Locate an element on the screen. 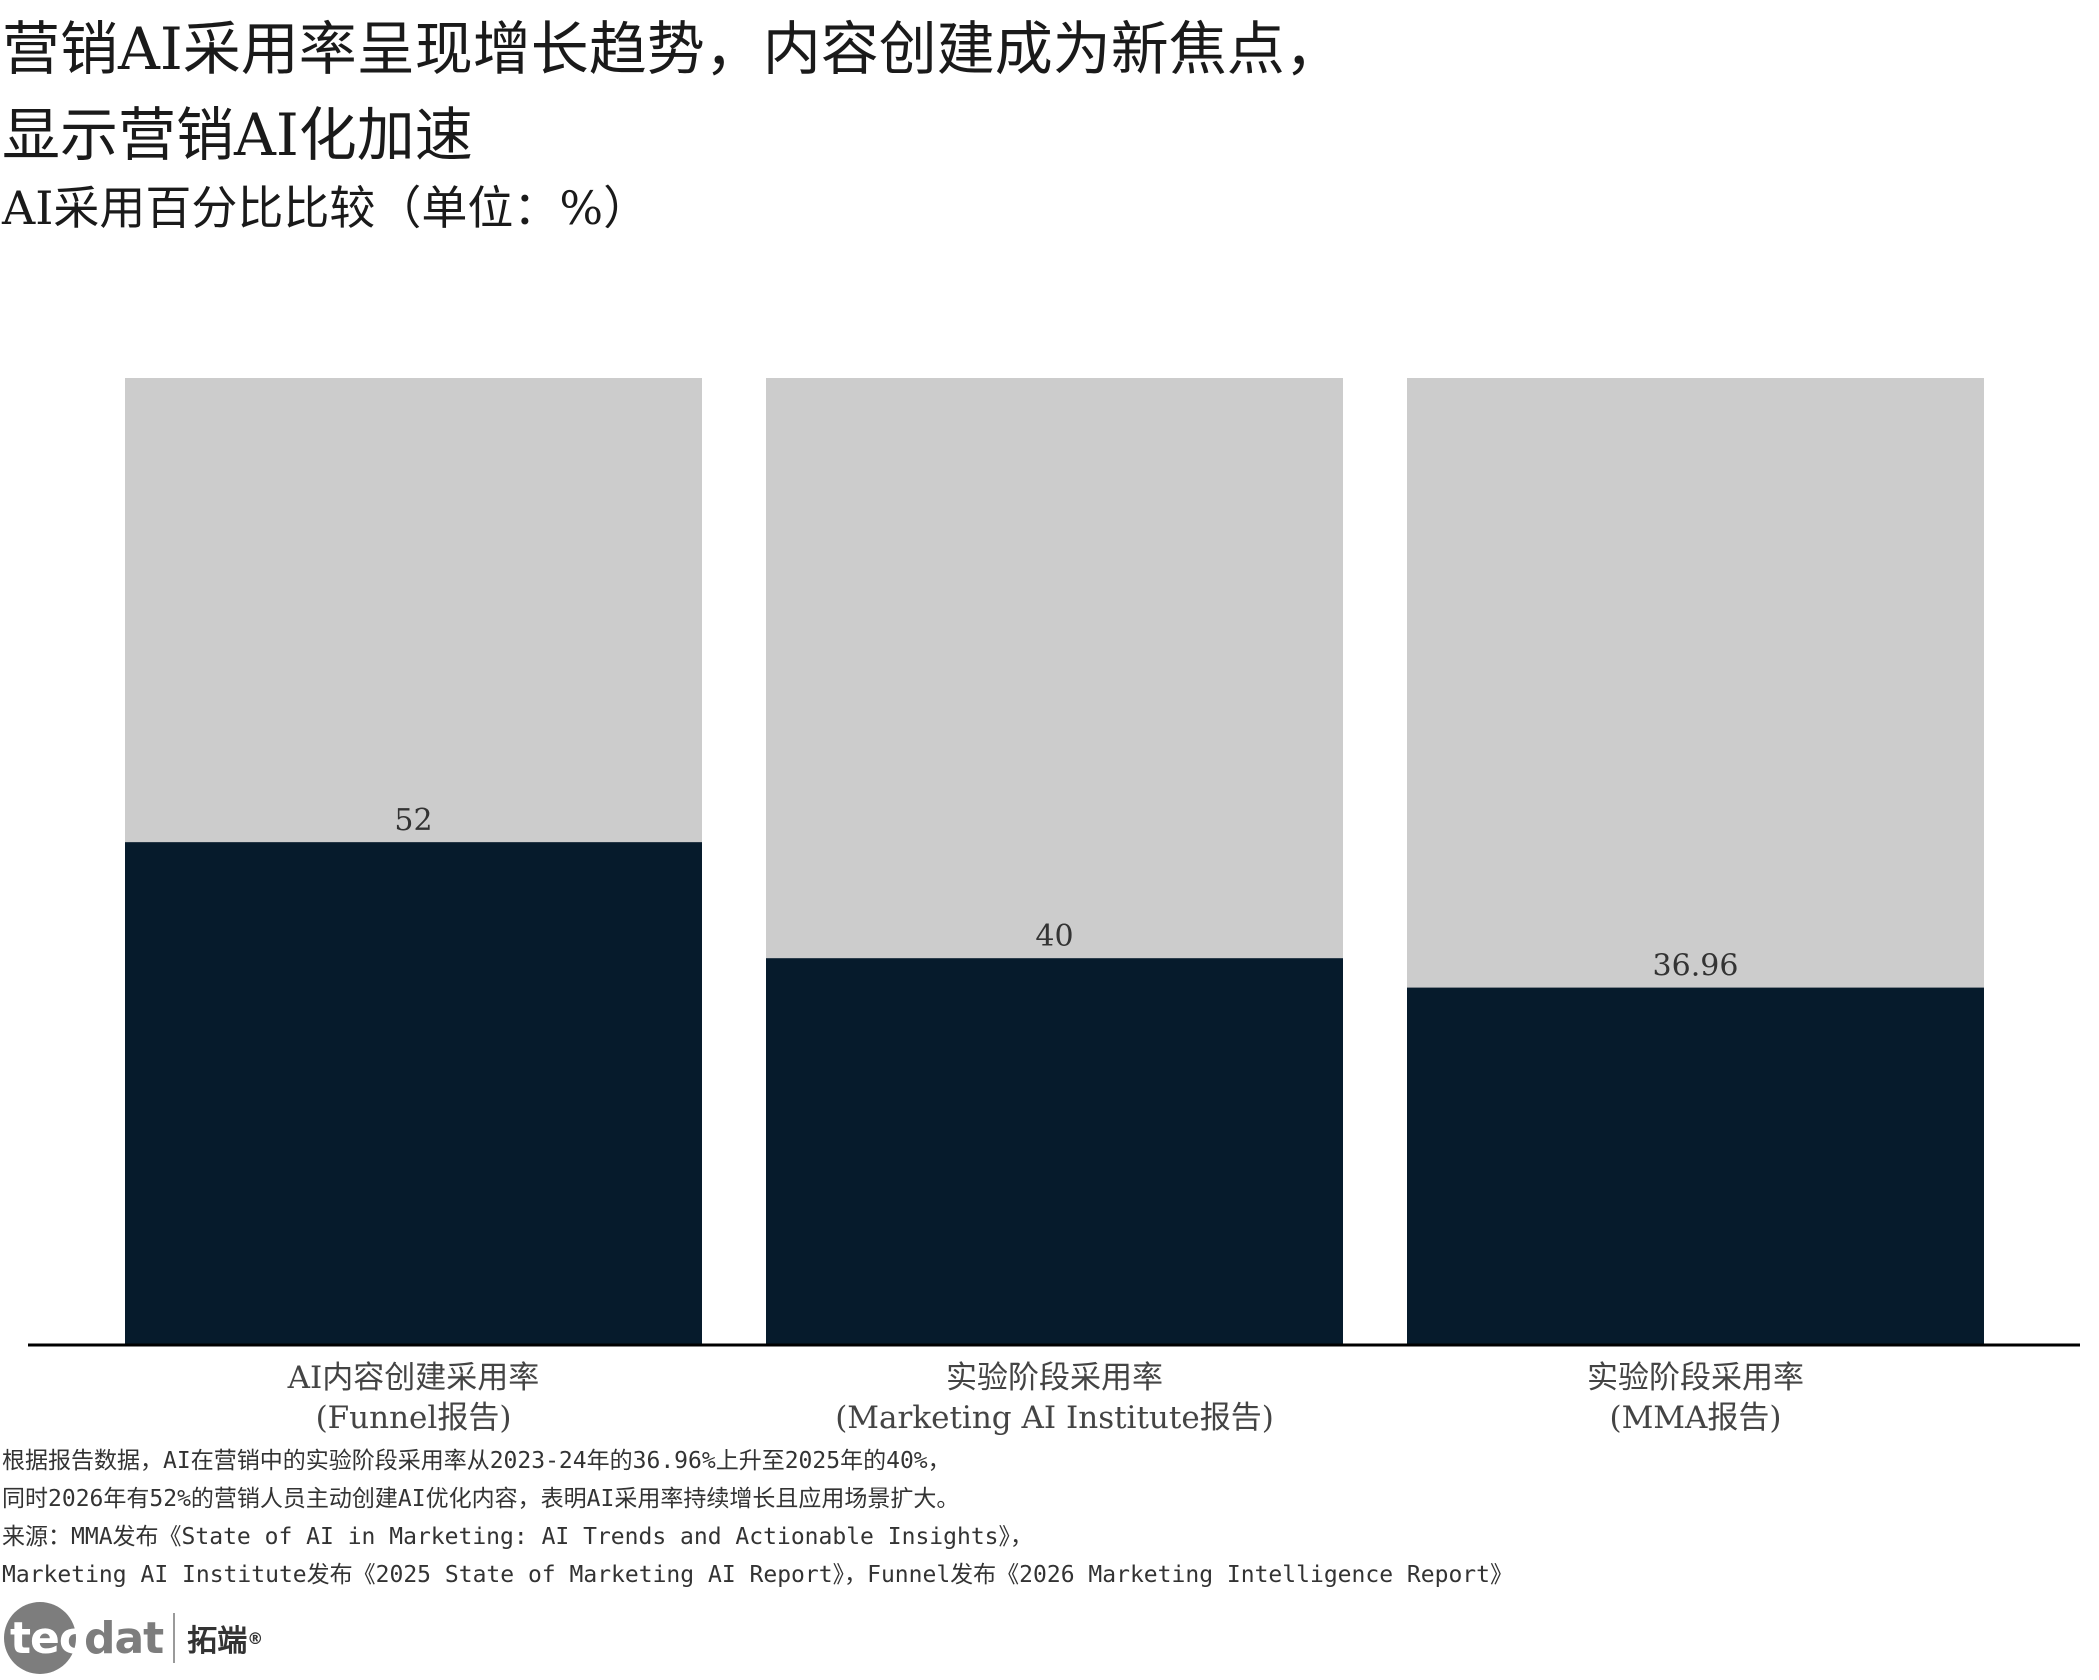  logo-wordmark: tecdat is located at coordinates (87, 1638).